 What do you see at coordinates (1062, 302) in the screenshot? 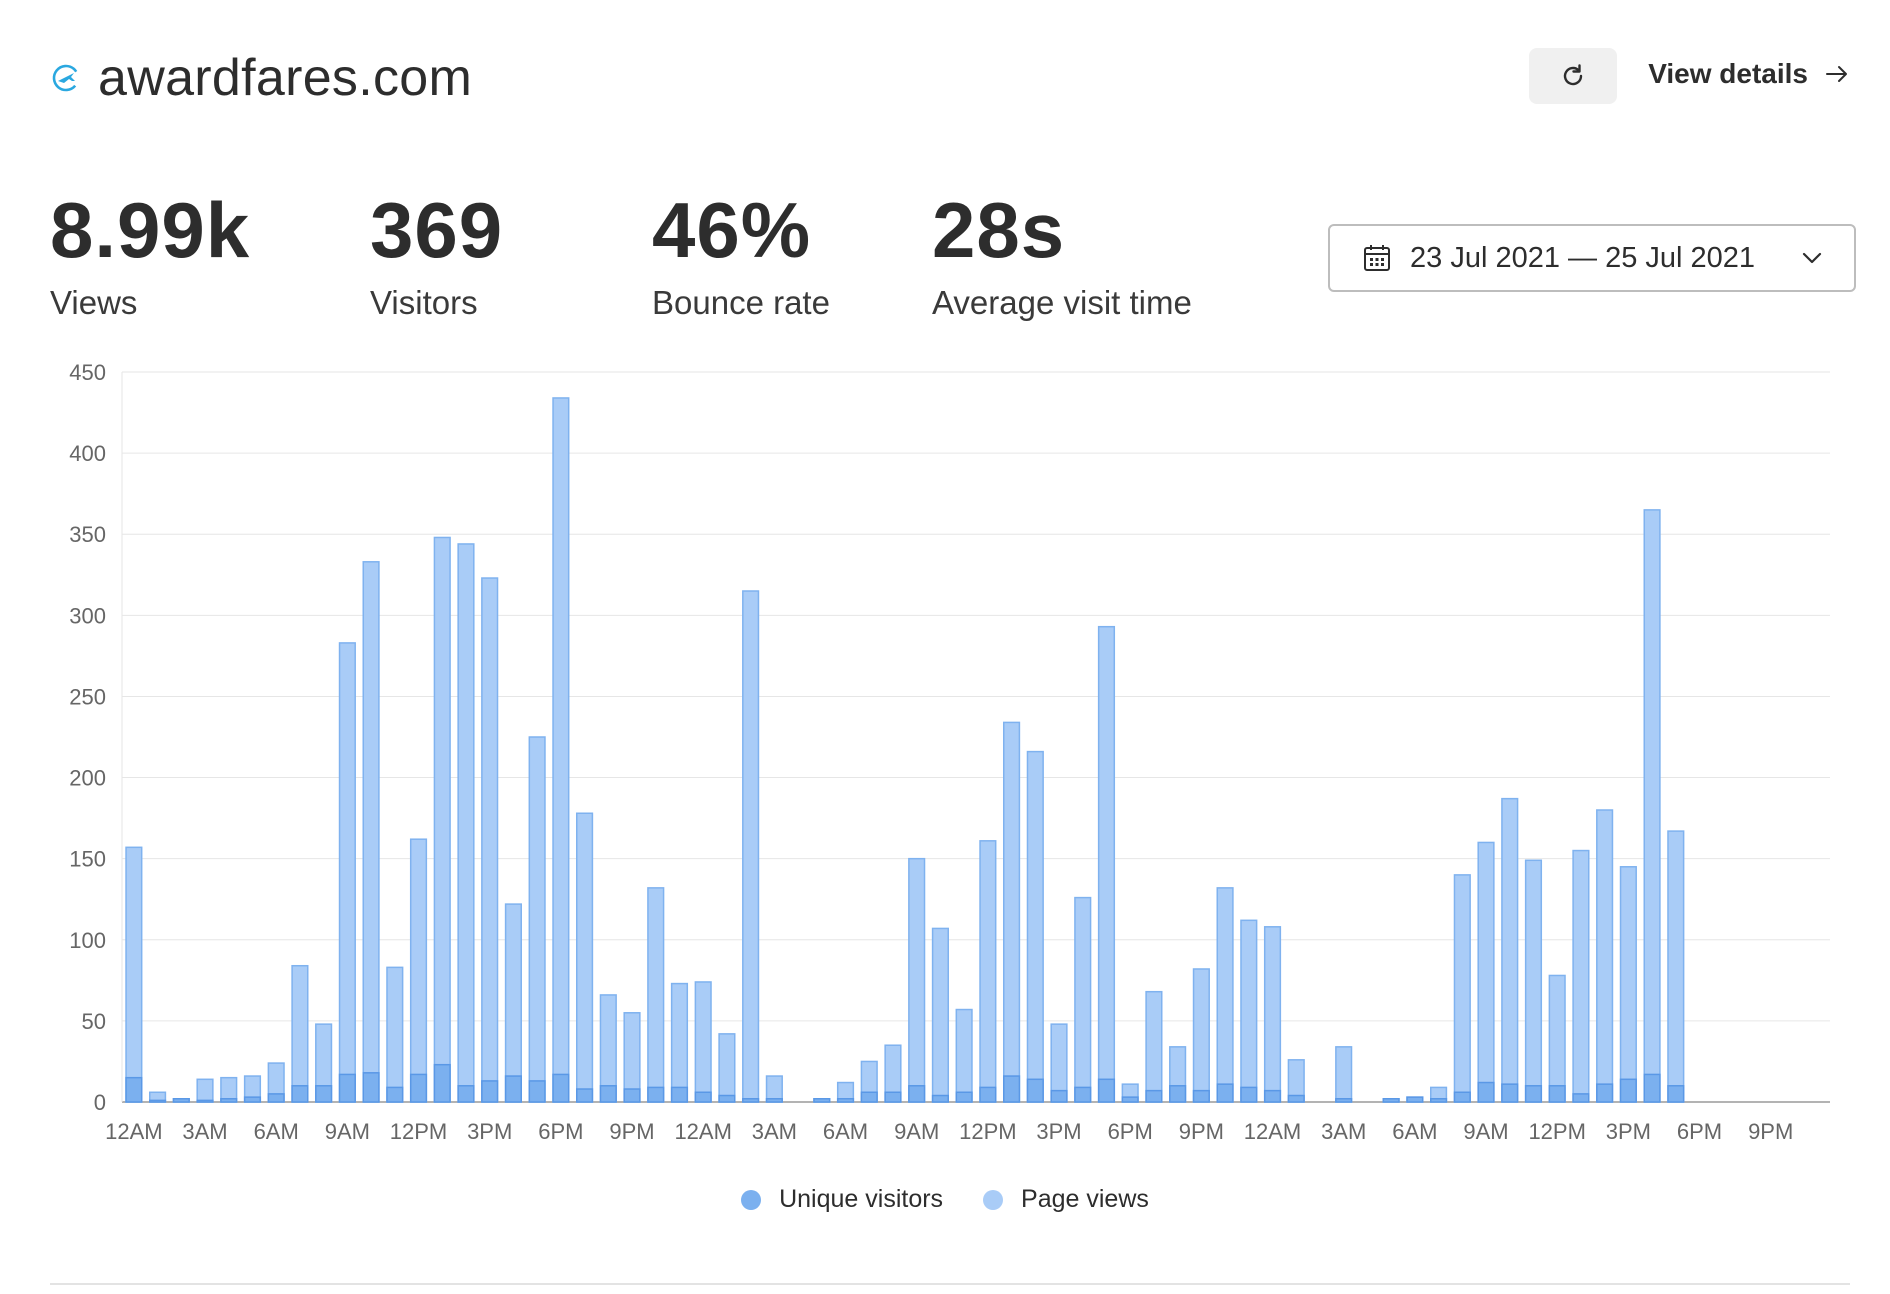
I see `stat-label: Average visit time` at bounding box center [1062, 302].